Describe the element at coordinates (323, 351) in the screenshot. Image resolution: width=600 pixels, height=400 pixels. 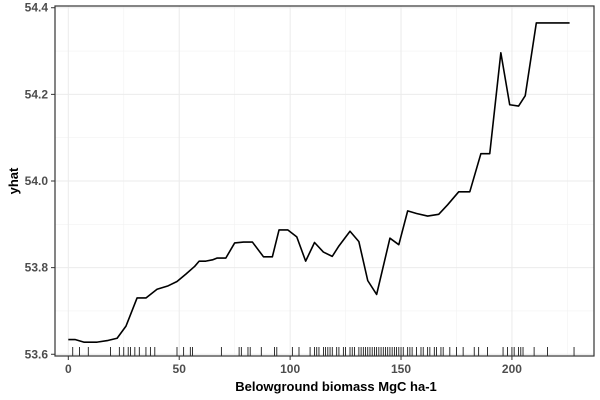
I see `rug-marks` at that location.